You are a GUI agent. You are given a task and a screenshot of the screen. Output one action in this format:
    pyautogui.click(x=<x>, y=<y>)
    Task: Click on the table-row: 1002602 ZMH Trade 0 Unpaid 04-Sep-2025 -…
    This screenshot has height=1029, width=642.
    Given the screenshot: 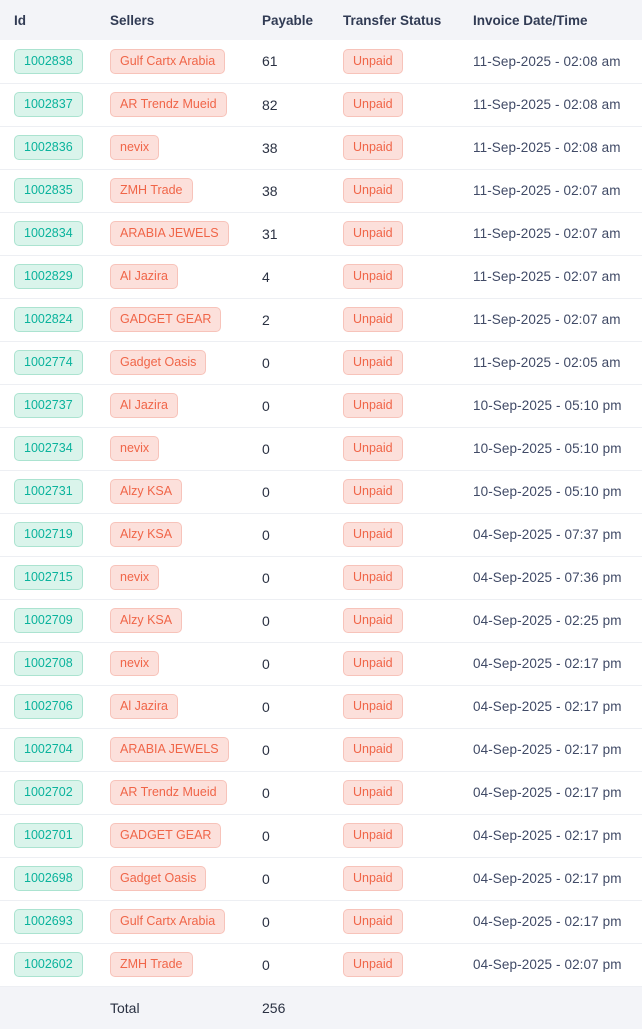 What is the action you would take?
    pyautogui.click(x=321, y=964)
    